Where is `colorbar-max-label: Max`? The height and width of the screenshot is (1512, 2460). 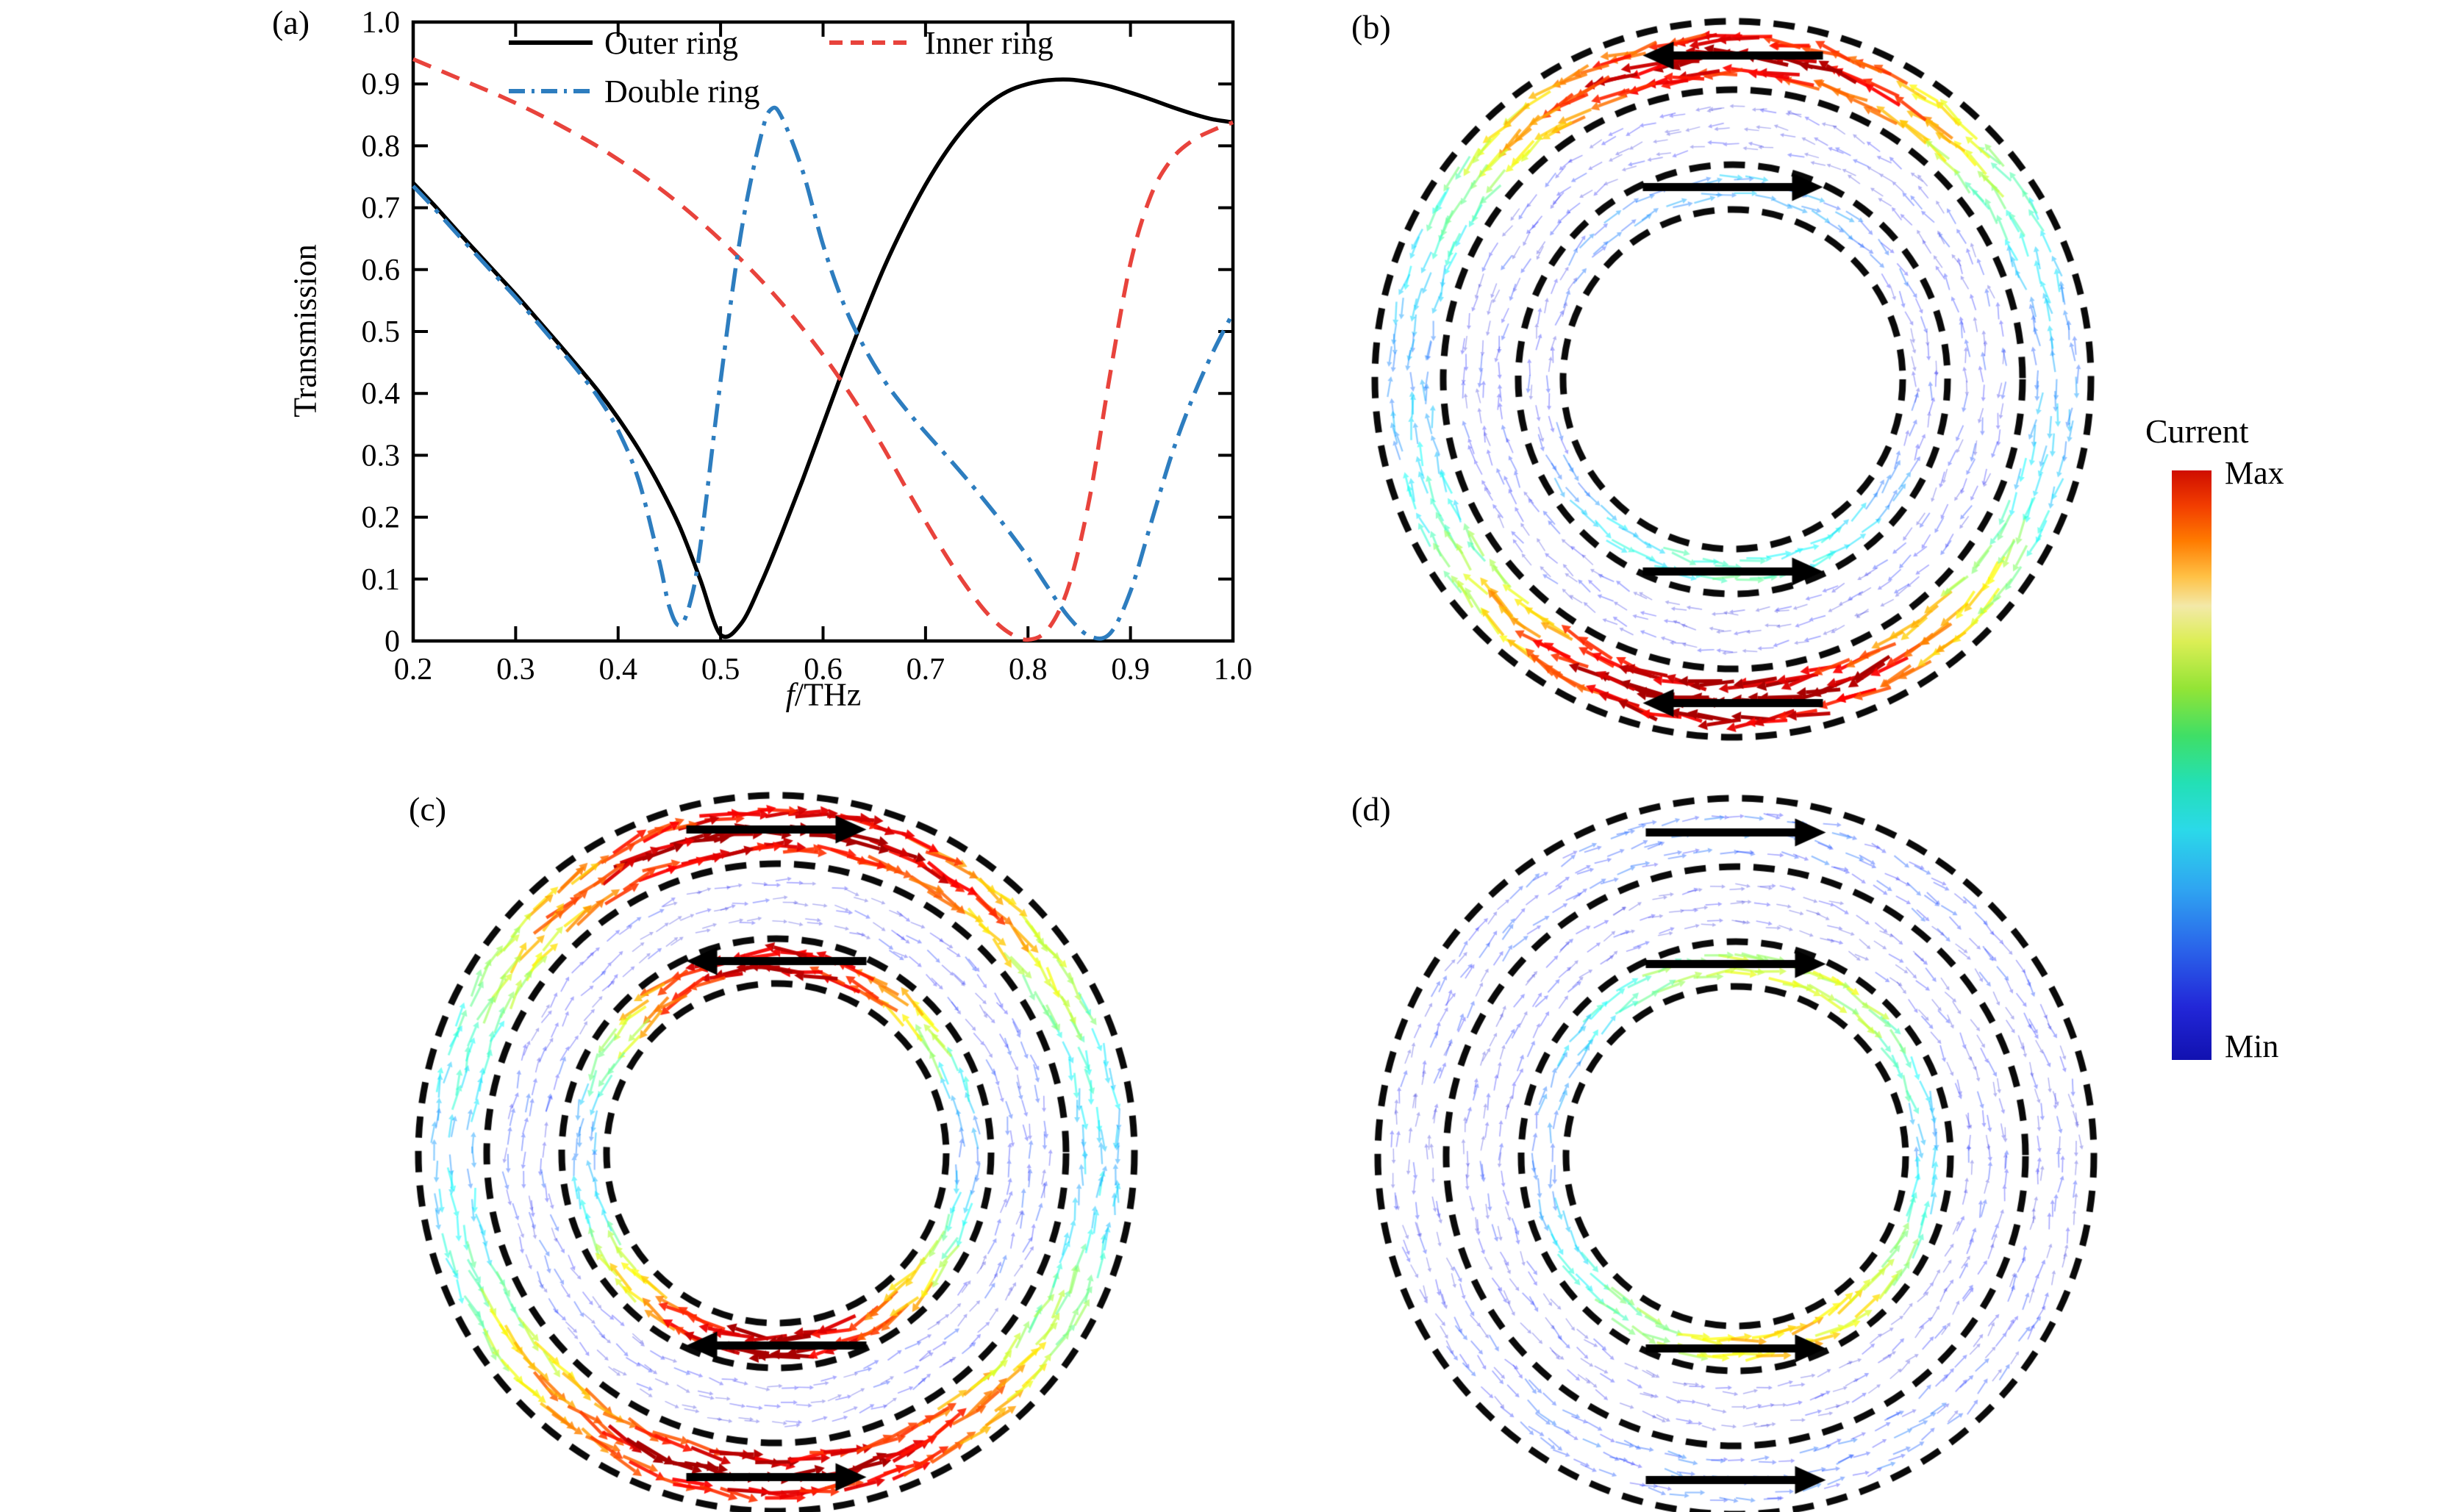
colorbar-max-label: Max is located at coordinates (2254, 473).